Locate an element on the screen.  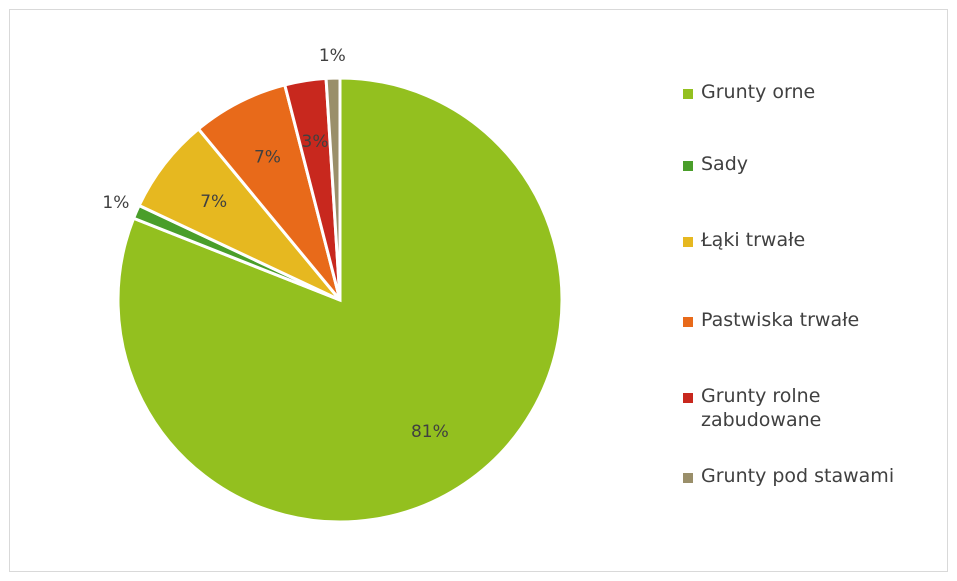
legend-item: Pastwiska trwałe is located at coordinates (812, 320).